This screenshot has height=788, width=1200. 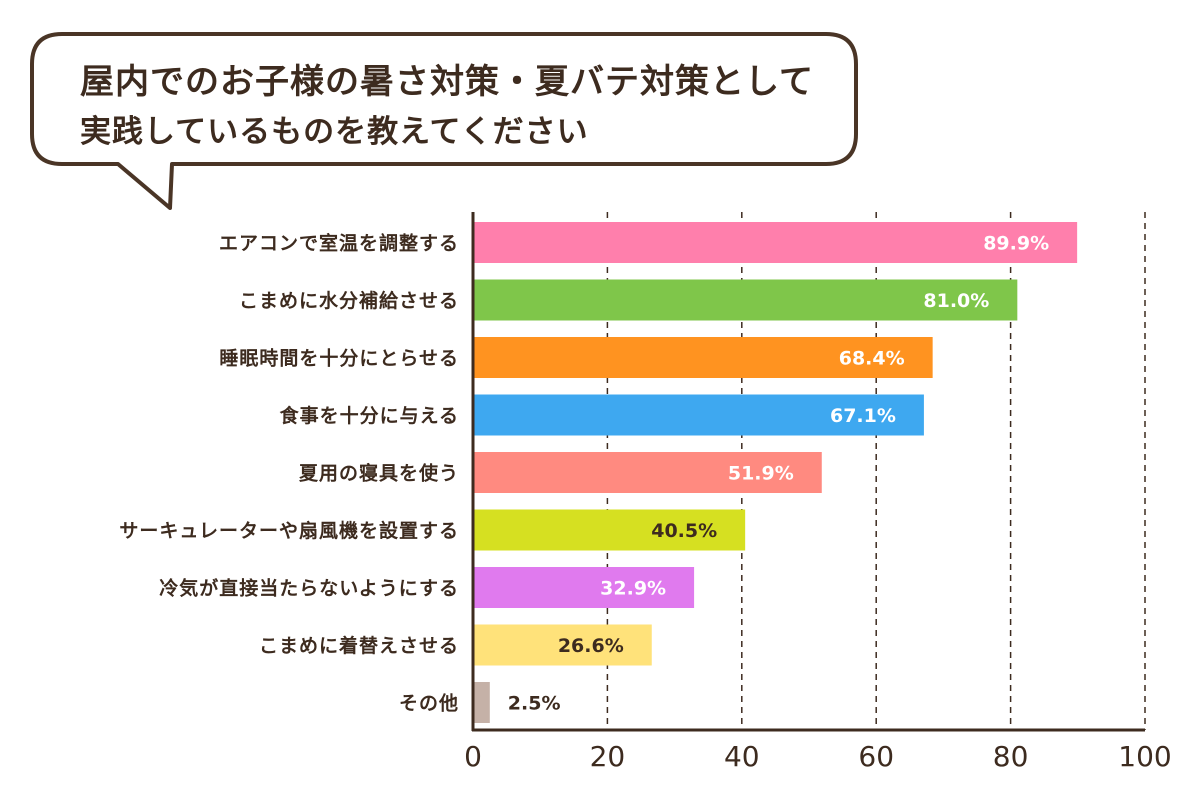 I want to click on category-label-5: サーキュレーターや扇風機を設置する, so click(x=289, y=530).